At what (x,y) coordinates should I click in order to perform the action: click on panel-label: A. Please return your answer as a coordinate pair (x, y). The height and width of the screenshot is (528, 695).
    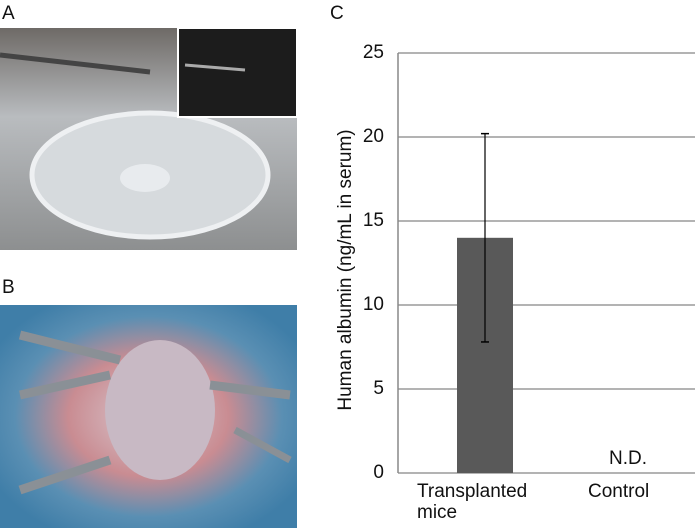
    Looking at the image, I should click on (8, 13).